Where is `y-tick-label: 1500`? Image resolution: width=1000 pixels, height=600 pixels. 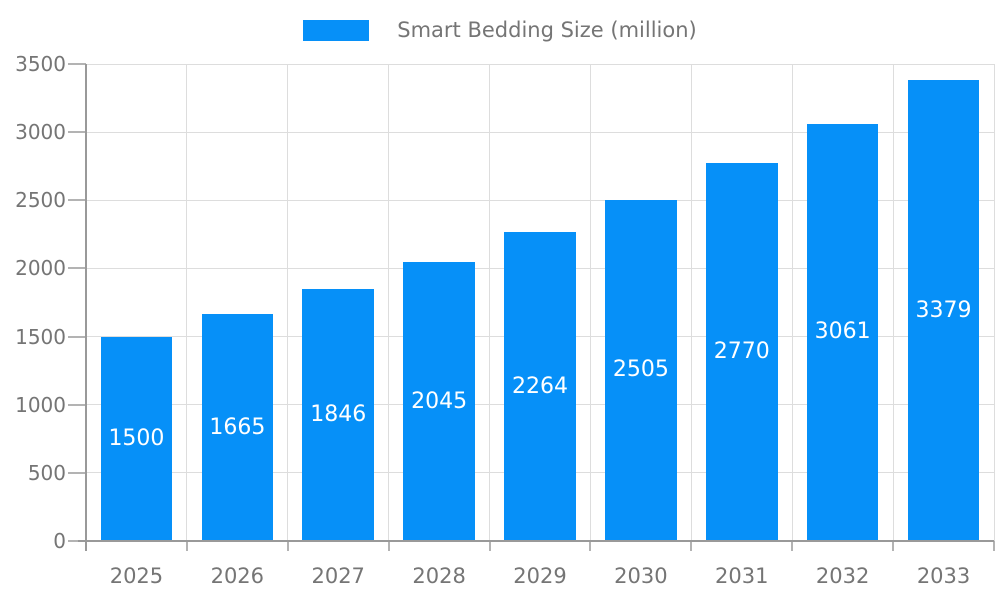
y-tick-label: 1500 is located at coordinates (40, 336).